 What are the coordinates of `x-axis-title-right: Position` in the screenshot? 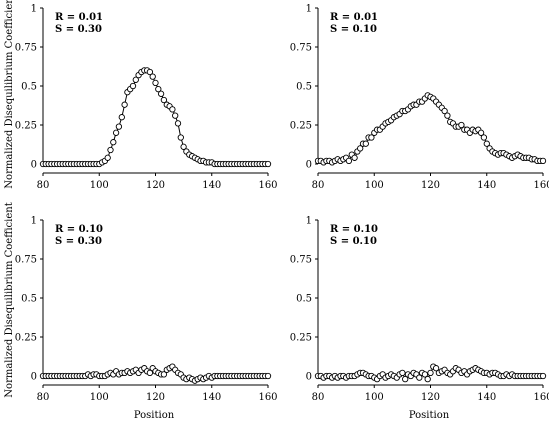 It's located at (429, 415).